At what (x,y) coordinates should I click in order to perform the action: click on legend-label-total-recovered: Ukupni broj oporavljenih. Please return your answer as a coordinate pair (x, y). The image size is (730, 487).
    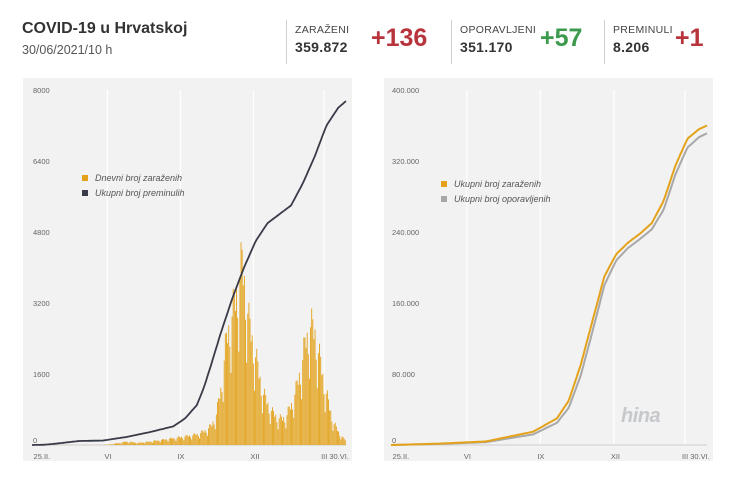
    Looking at the image, I should click on (502, 199).